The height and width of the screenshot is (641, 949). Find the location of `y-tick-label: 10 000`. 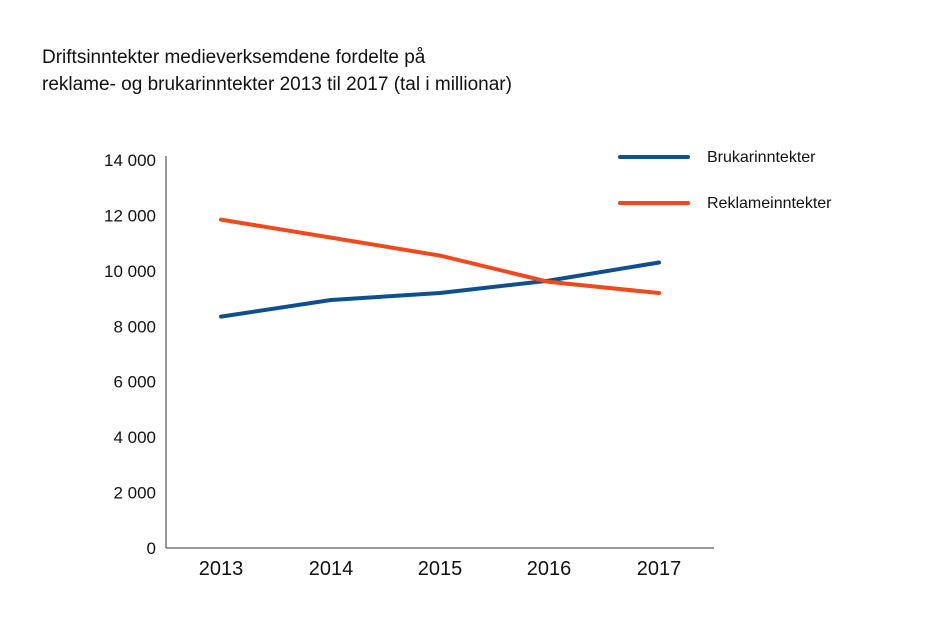

y-tick-label: 10 000 is located at coordinates (130, 271).